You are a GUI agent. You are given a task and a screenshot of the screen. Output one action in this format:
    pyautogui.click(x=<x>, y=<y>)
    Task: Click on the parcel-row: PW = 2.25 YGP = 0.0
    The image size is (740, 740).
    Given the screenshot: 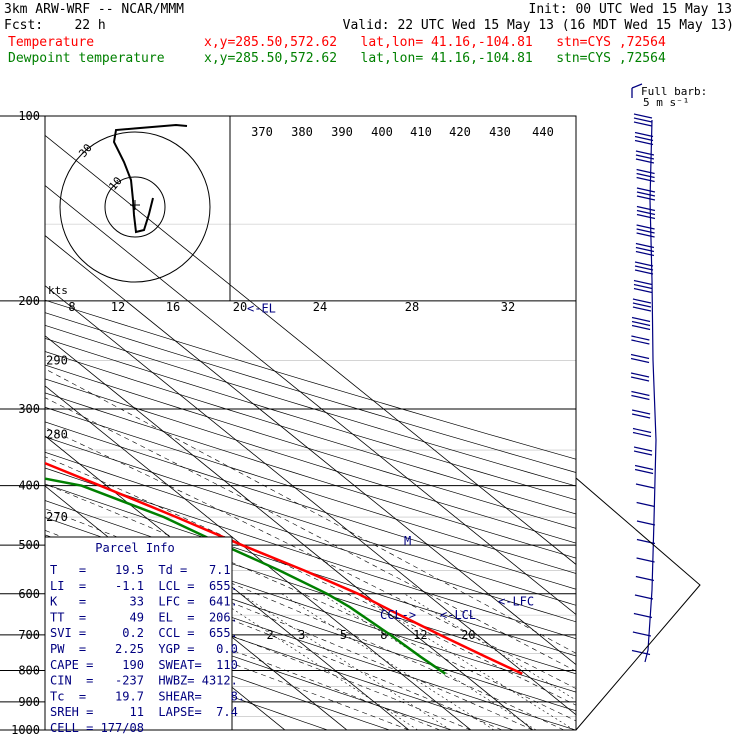 What is the action you would take?
    pyautogui.click(x=144, y=649)
    